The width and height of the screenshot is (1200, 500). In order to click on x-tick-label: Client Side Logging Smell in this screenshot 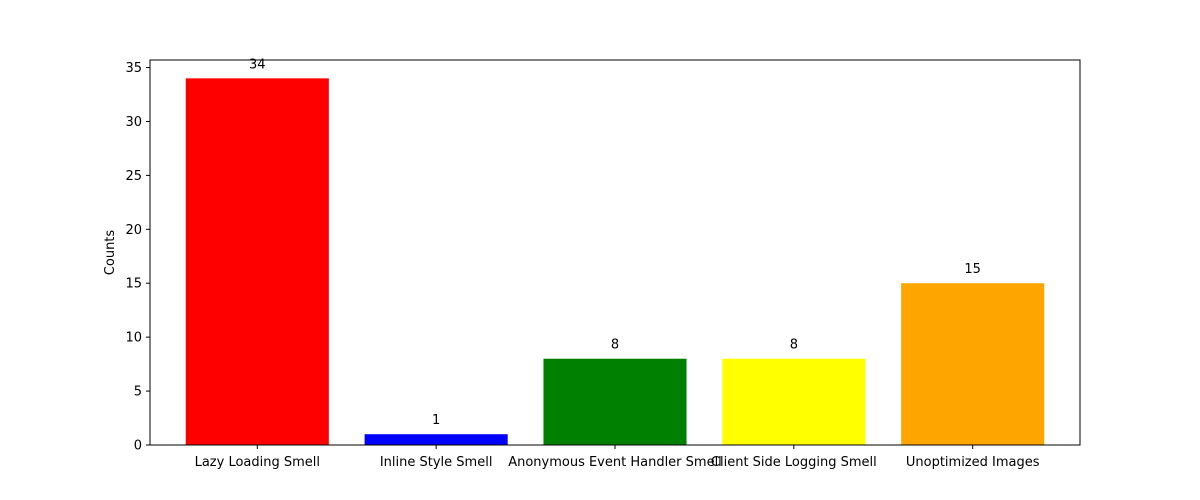, I will do `click(794, 462)`.